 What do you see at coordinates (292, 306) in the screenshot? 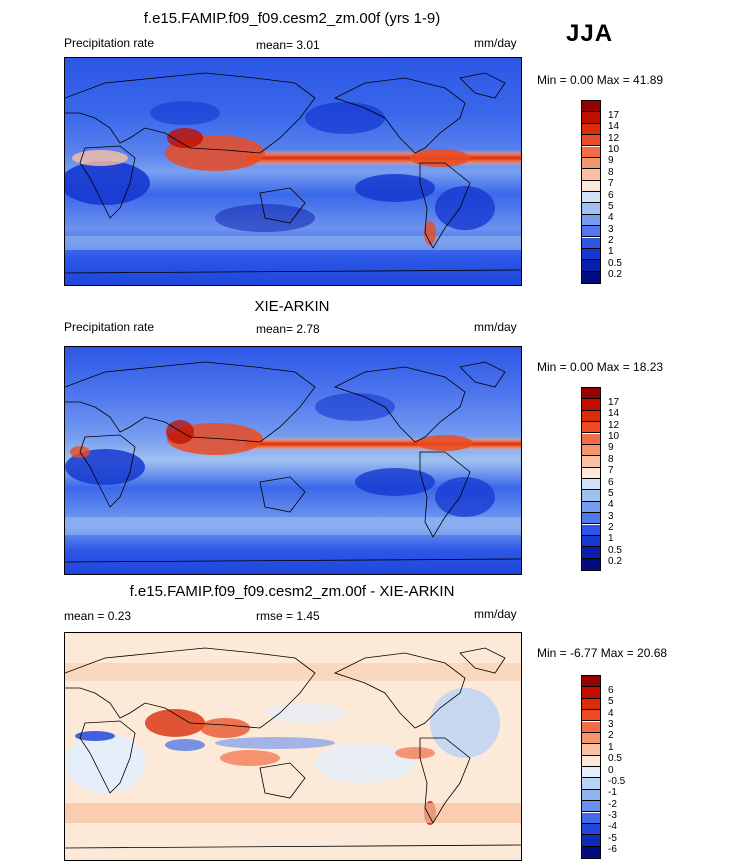
I see `panel-2-title: XIE-ARKIN` at bounding box center [292, 306].